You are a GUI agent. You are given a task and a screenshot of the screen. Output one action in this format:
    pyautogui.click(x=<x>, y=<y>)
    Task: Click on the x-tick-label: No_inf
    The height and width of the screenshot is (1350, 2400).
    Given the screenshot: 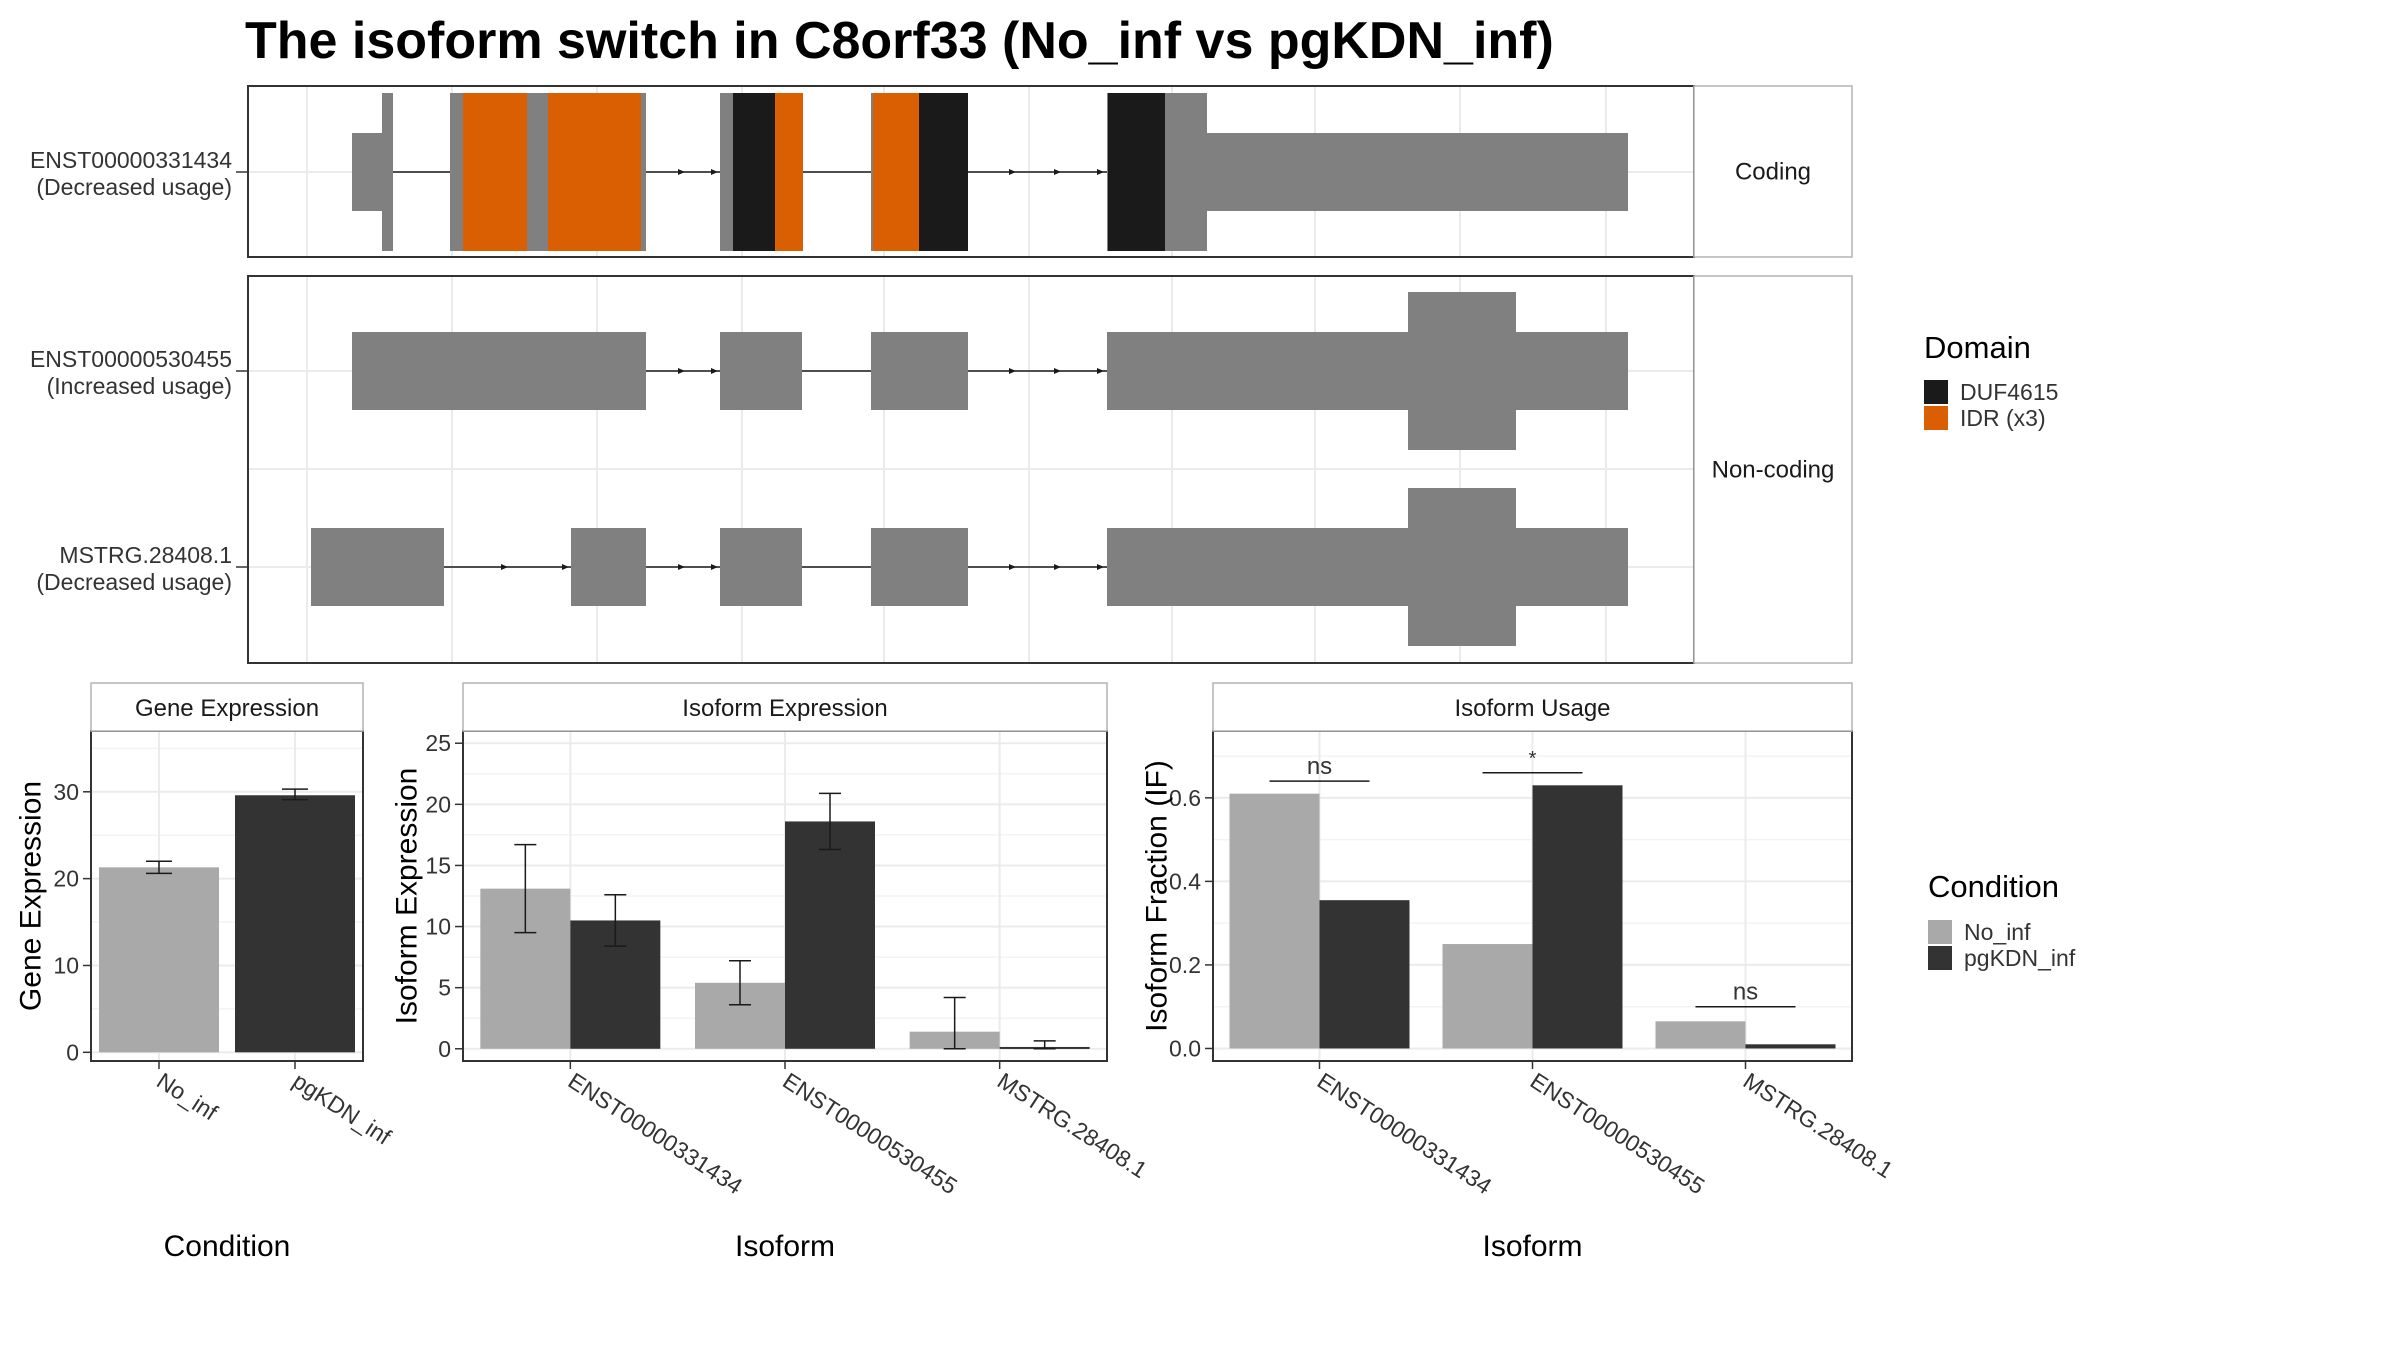 What is the action you would take?
    pyautogui.click(x=187, y=1096)
    